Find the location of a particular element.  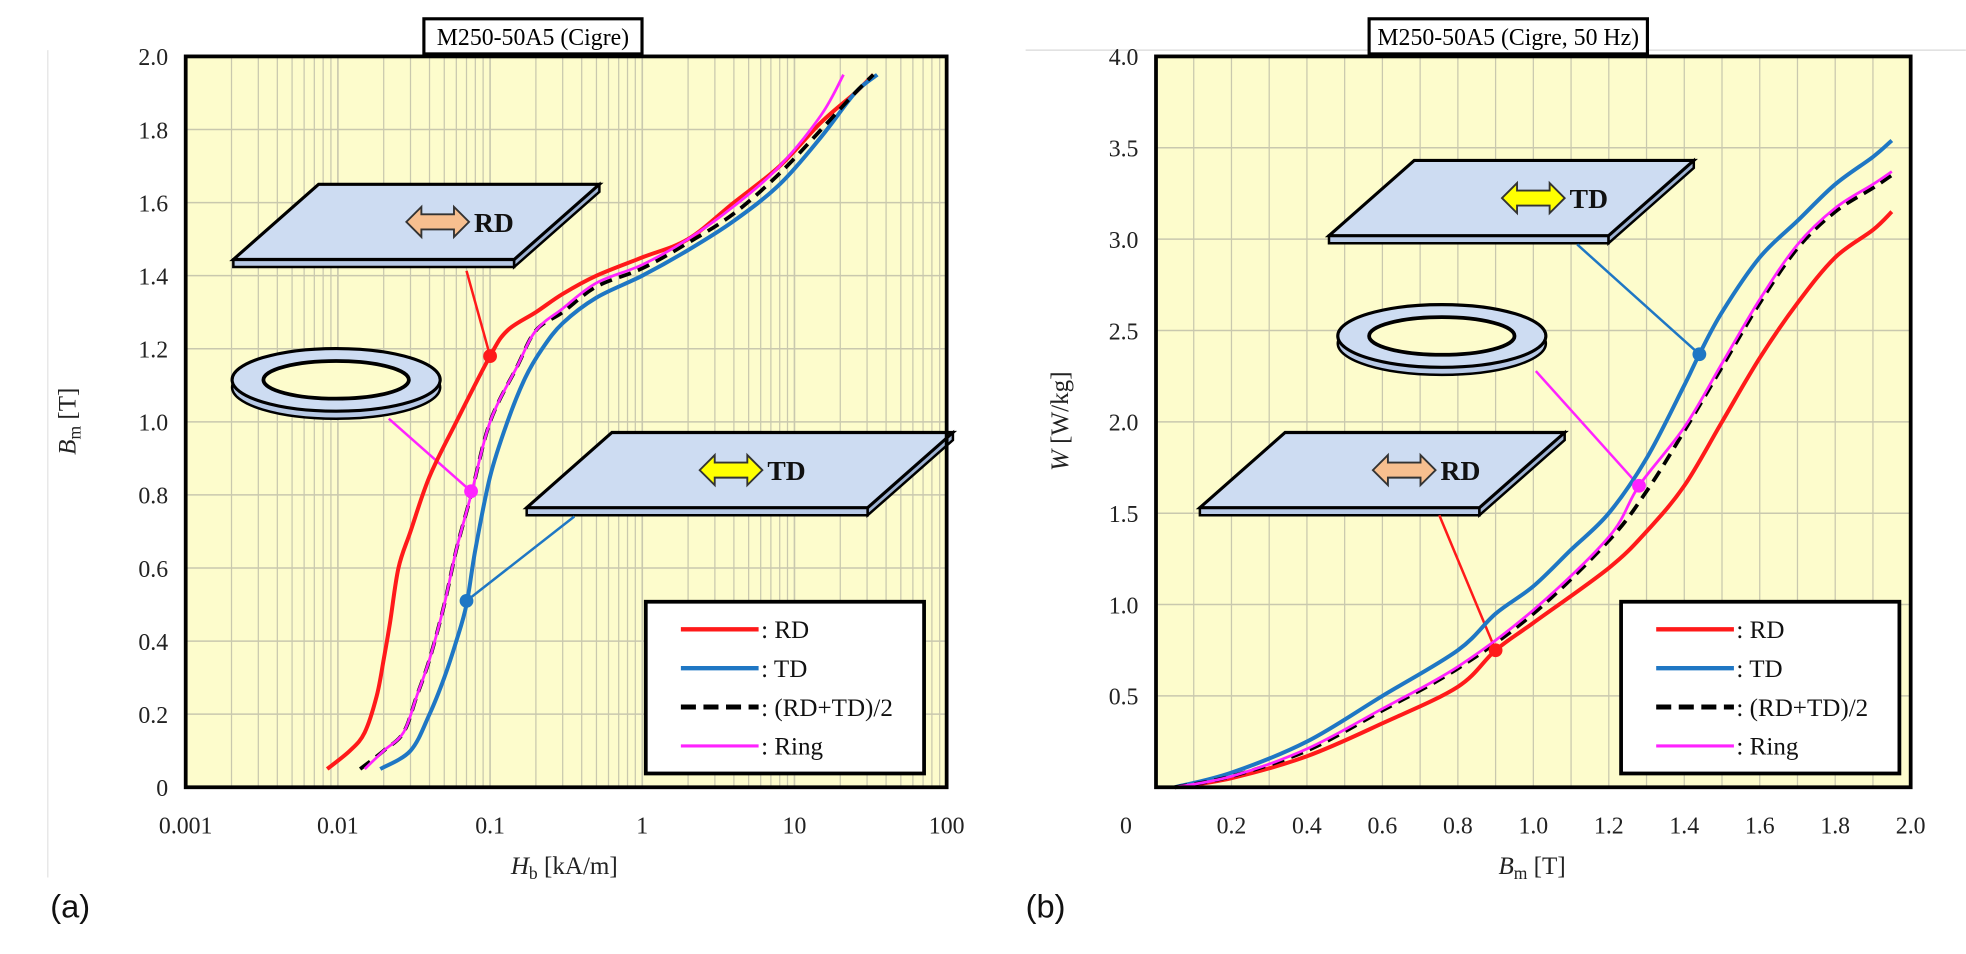

x-tick-label: 10 is located at coordinates (795, 827).